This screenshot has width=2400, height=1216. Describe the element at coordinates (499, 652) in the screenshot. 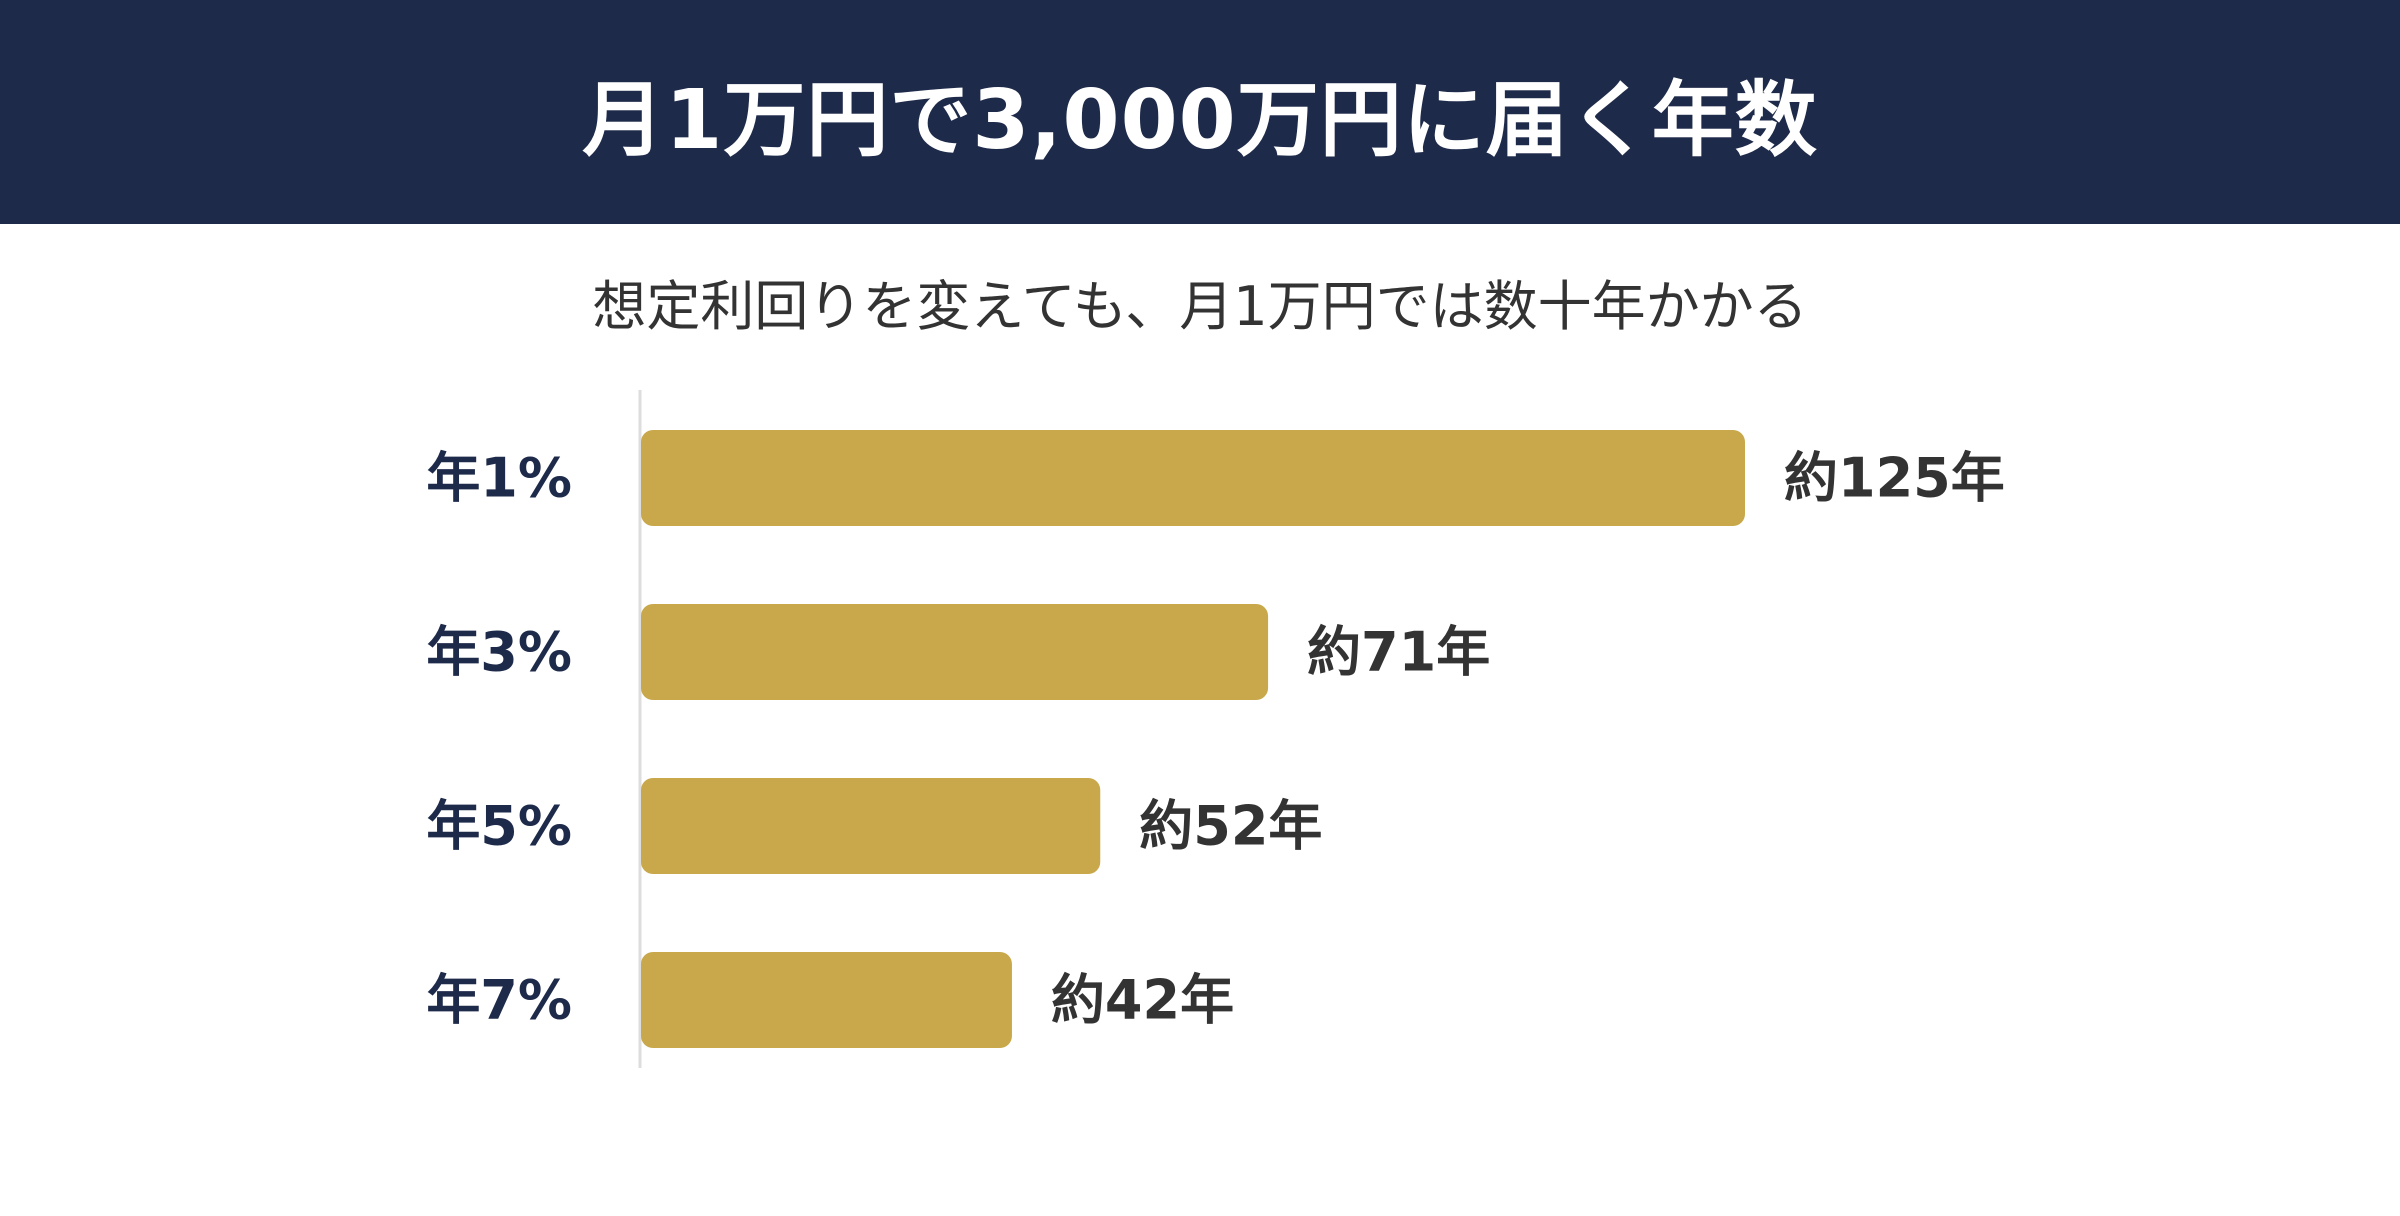

I see `category-label-2: 年3%` at that location.